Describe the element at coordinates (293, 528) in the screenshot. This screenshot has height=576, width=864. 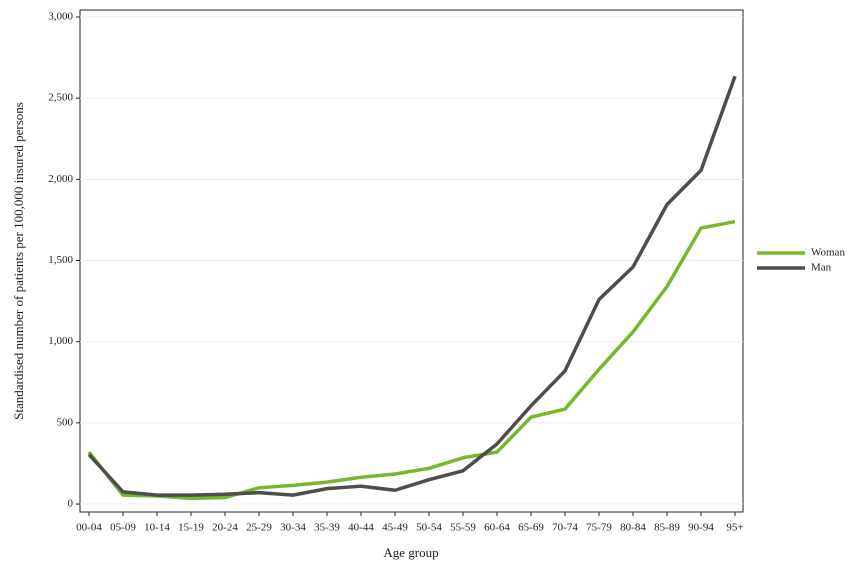
I see `x-tick-label: 30-34` at that location.